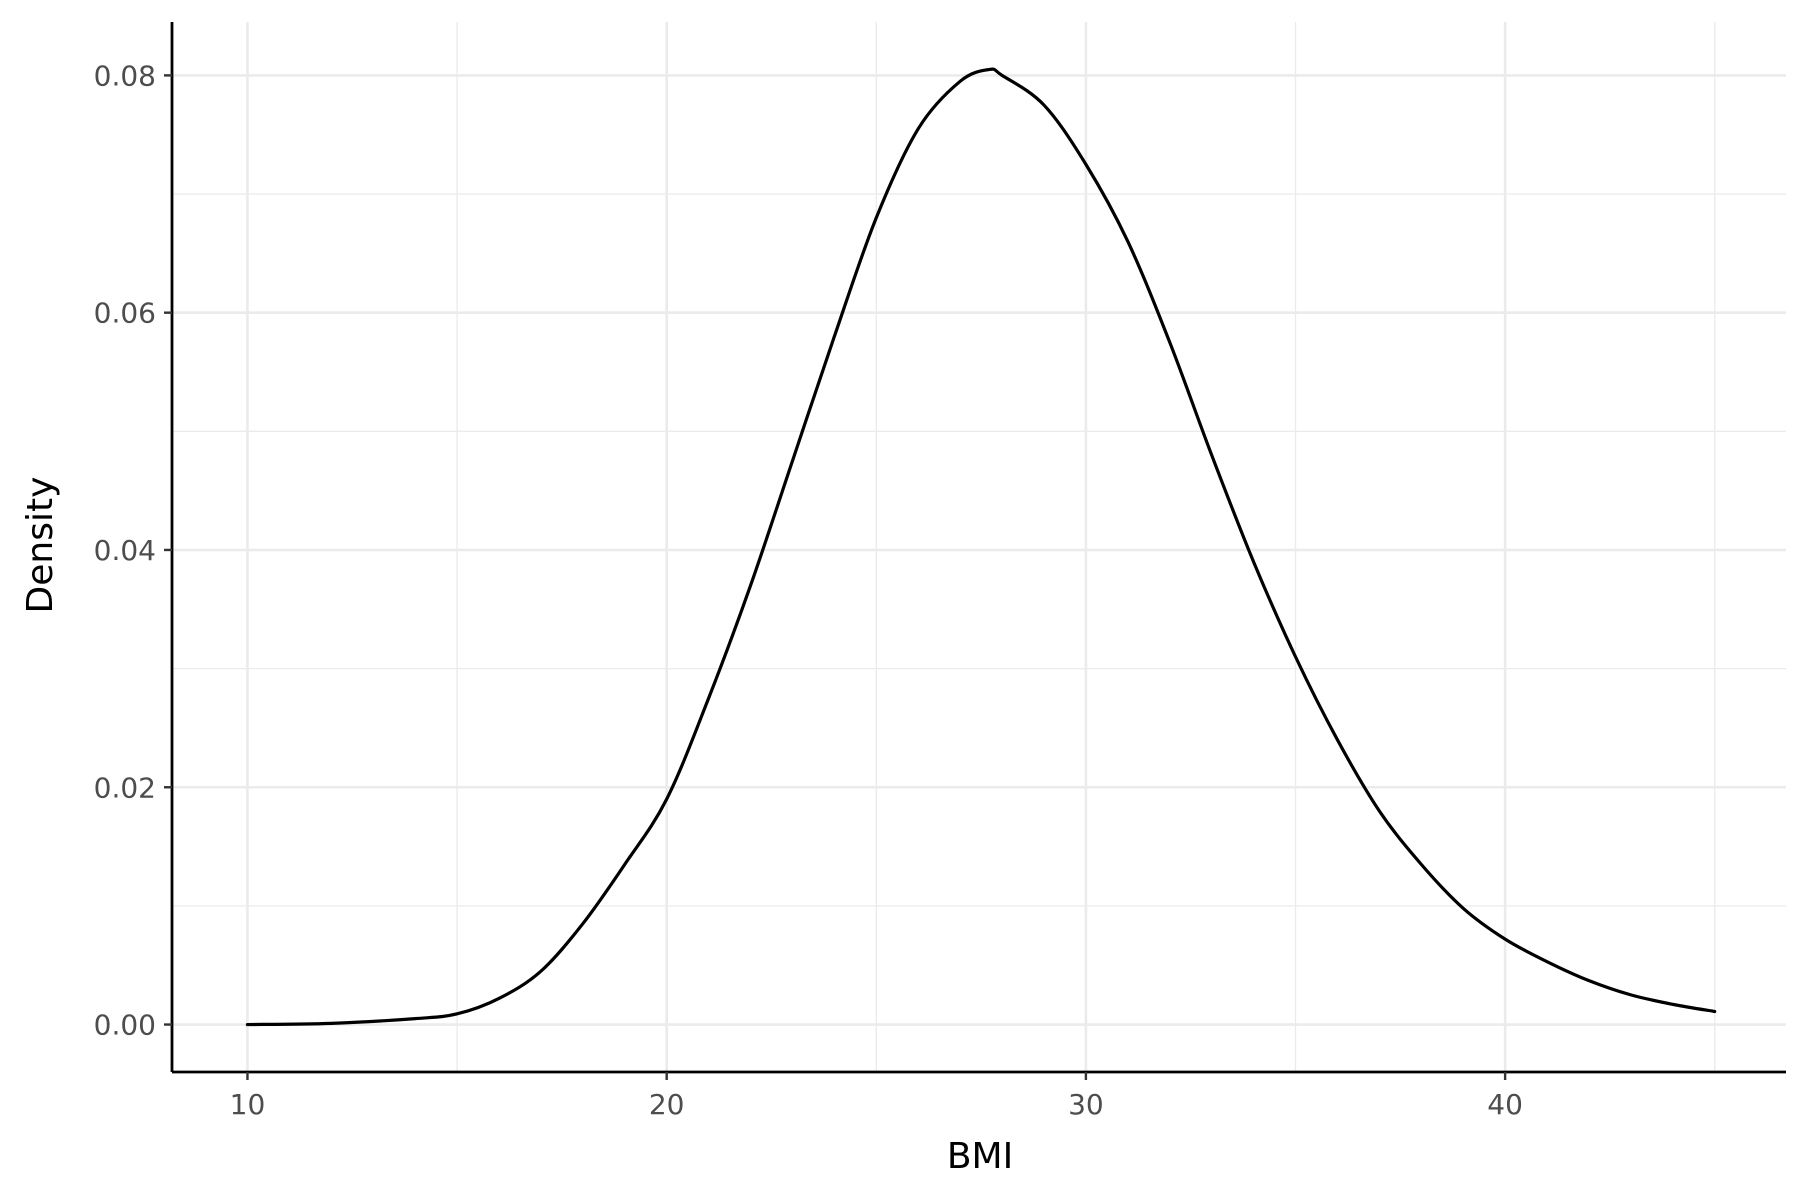  What do you see at coordinates (125, 787) in the screenshot?
I see `y-tick-label: 0.02` at bounding box center [125, 787].